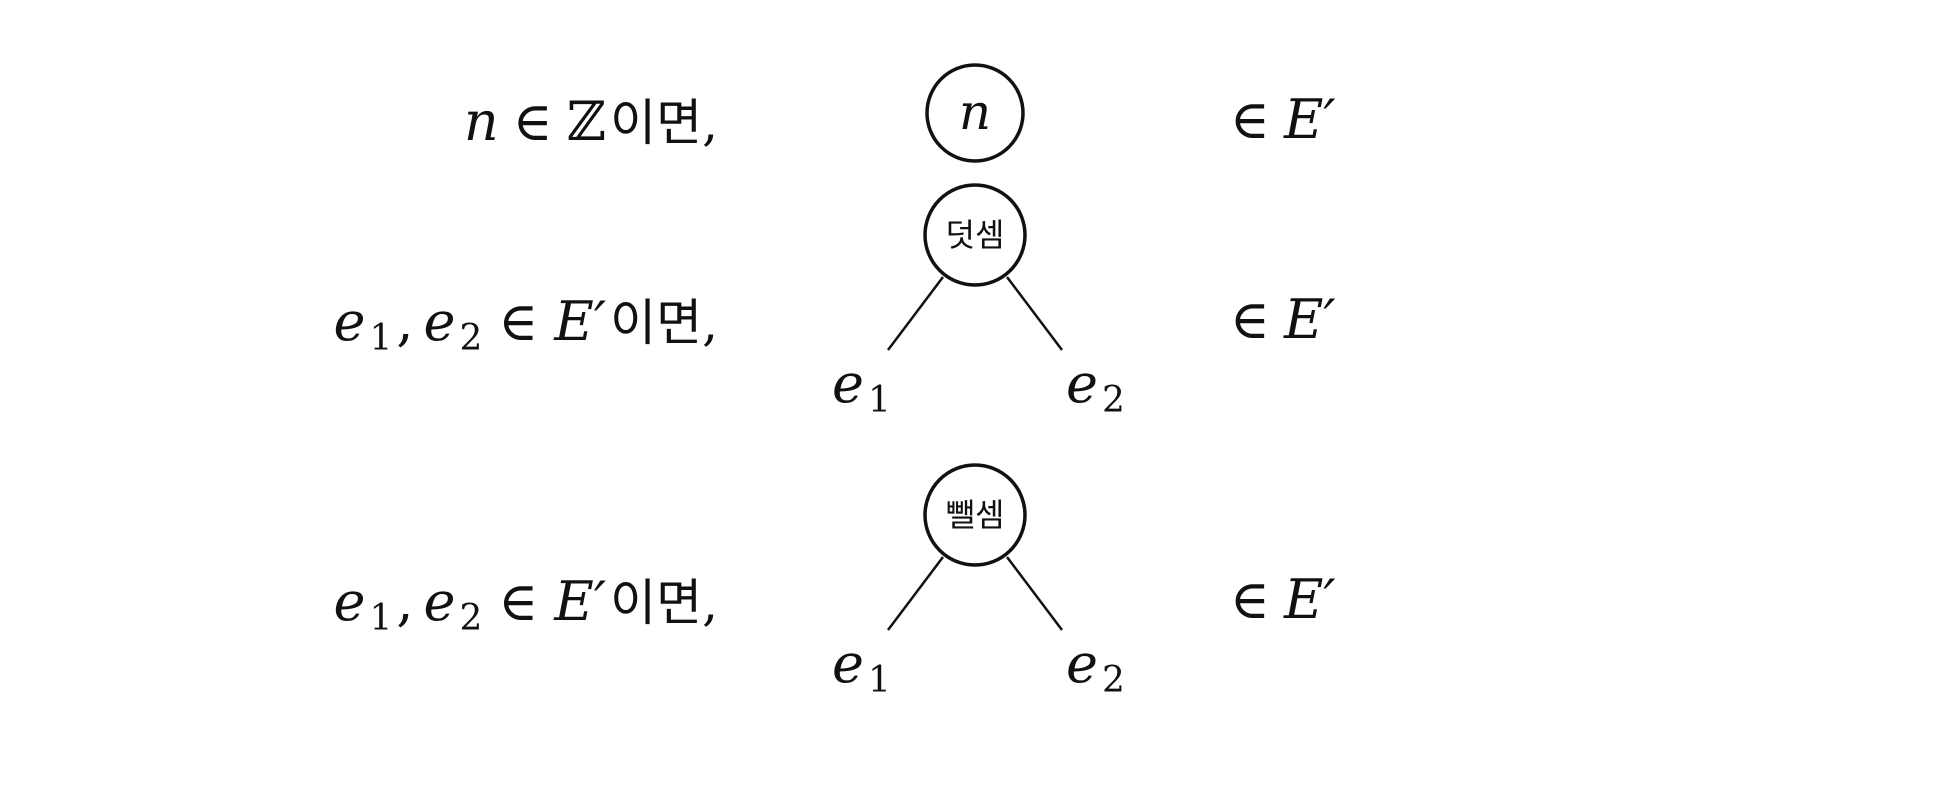 This screenshot has width=1943, height=809. I want to click on rule-2-result-set: E′, so click(1309, 319).